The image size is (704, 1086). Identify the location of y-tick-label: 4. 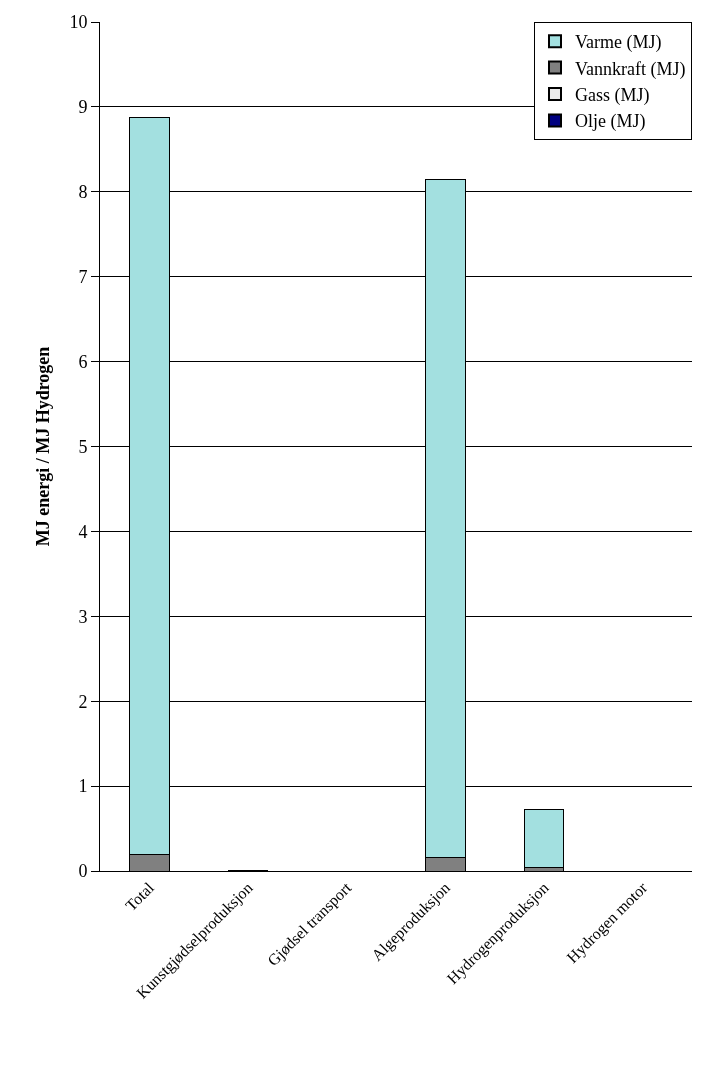
(83, 531).